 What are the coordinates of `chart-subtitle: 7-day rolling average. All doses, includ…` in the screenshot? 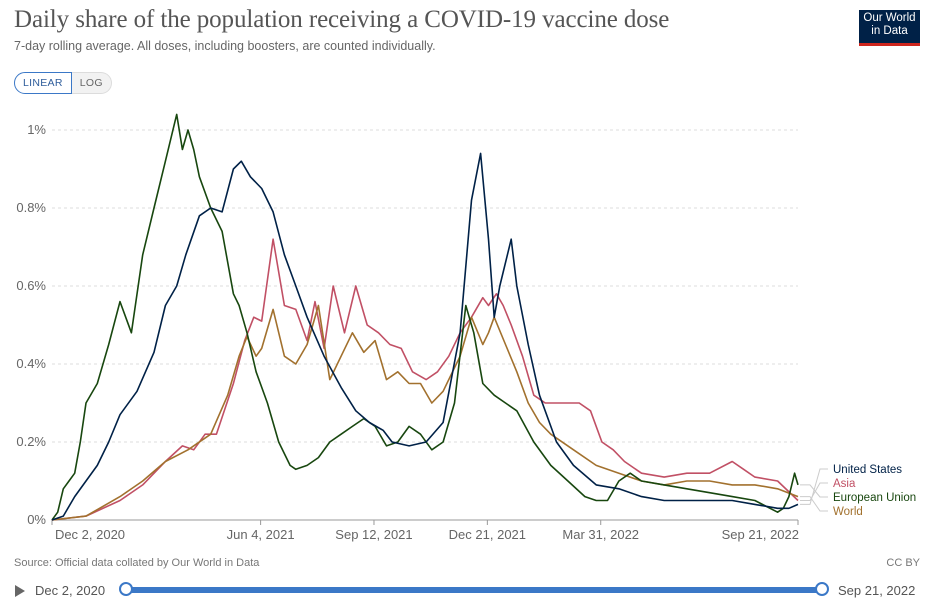 It's located at (225, 46).